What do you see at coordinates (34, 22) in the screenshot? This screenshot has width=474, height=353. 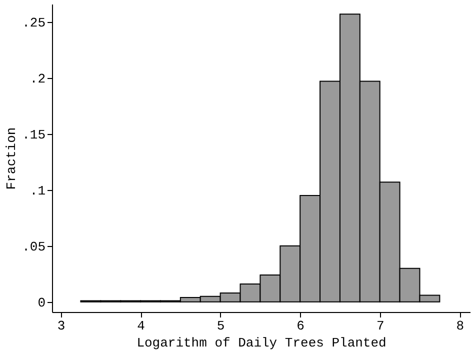 I see `y-tick-label: .25` at bounding box center [34, 22].